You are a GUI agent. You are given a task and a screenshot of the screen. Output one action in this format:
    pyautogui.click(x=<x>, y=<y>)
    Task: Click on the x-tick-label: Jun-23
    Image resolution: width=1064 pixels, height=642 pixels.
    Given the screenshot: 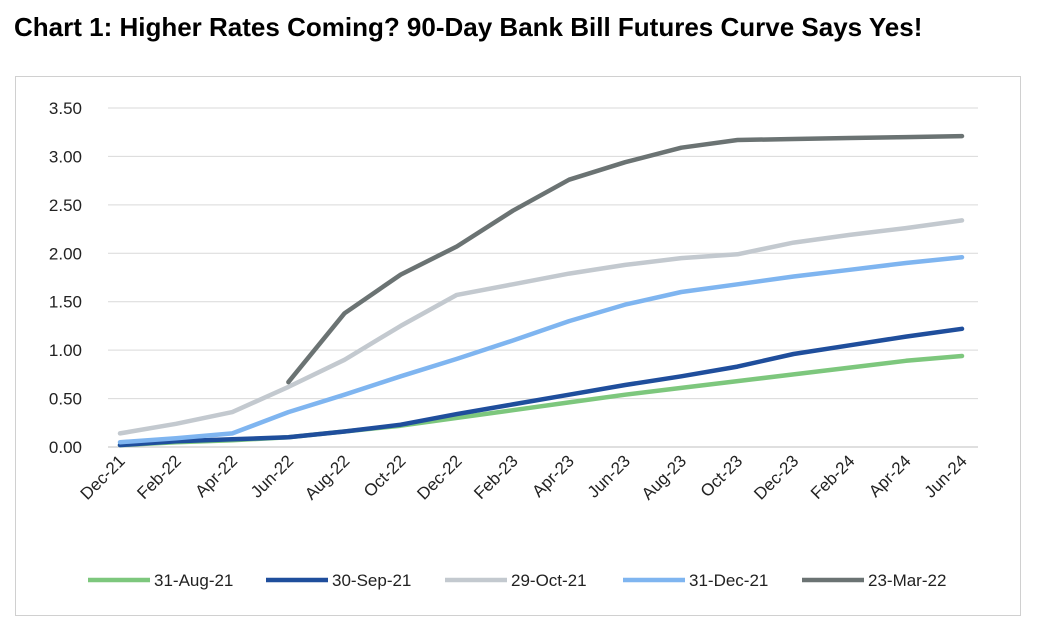 What is the action you would take?
    pyautogui.click(x=609, y=476)
    